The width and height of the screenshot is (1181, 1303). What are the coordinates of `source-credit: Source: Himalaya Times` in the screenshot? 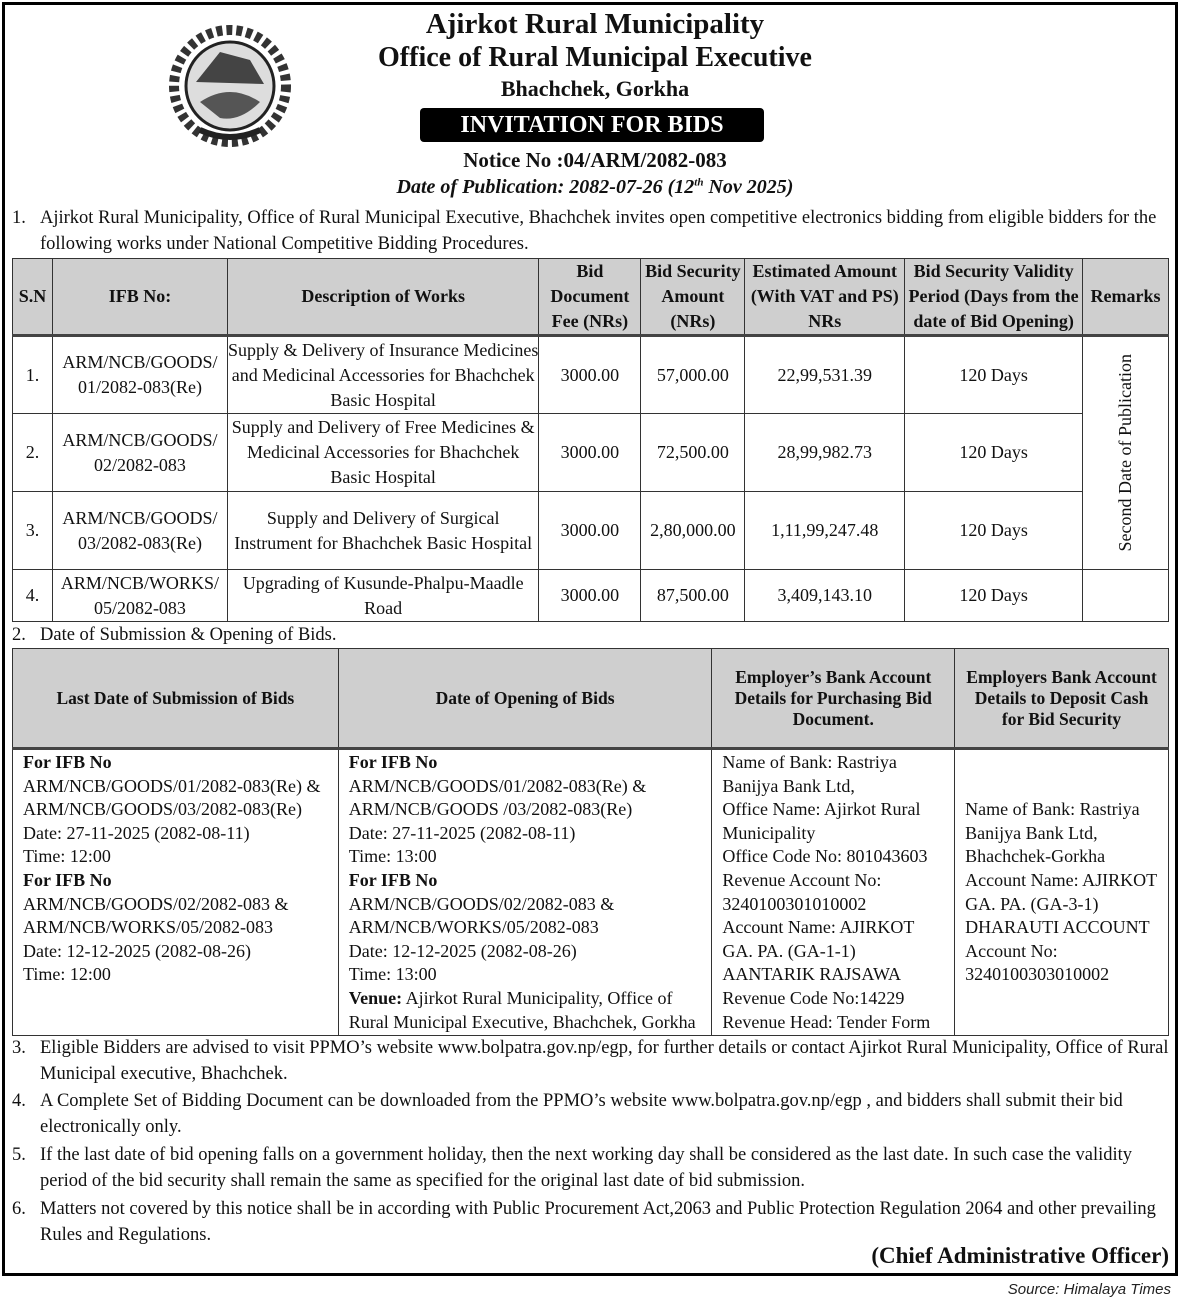 It's located at (1089, 1289).